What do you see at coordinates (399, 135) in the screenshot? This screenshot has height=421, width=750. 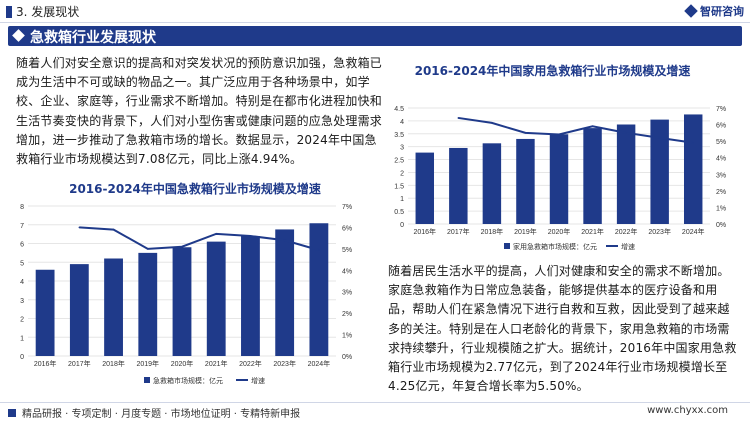 I see `y-tick-label: 3.5` at bounding box center [399, 135].